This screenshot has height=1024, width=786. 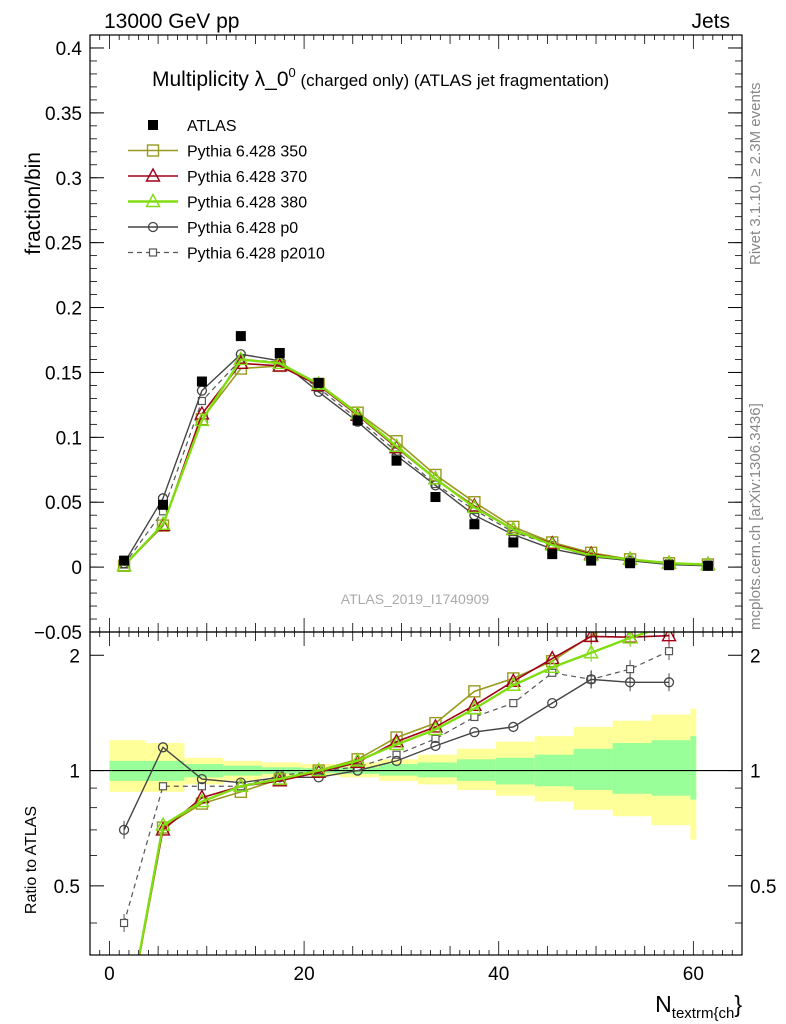 I want to click on y-tick-label: 0.4, so click(x=69, y=49).